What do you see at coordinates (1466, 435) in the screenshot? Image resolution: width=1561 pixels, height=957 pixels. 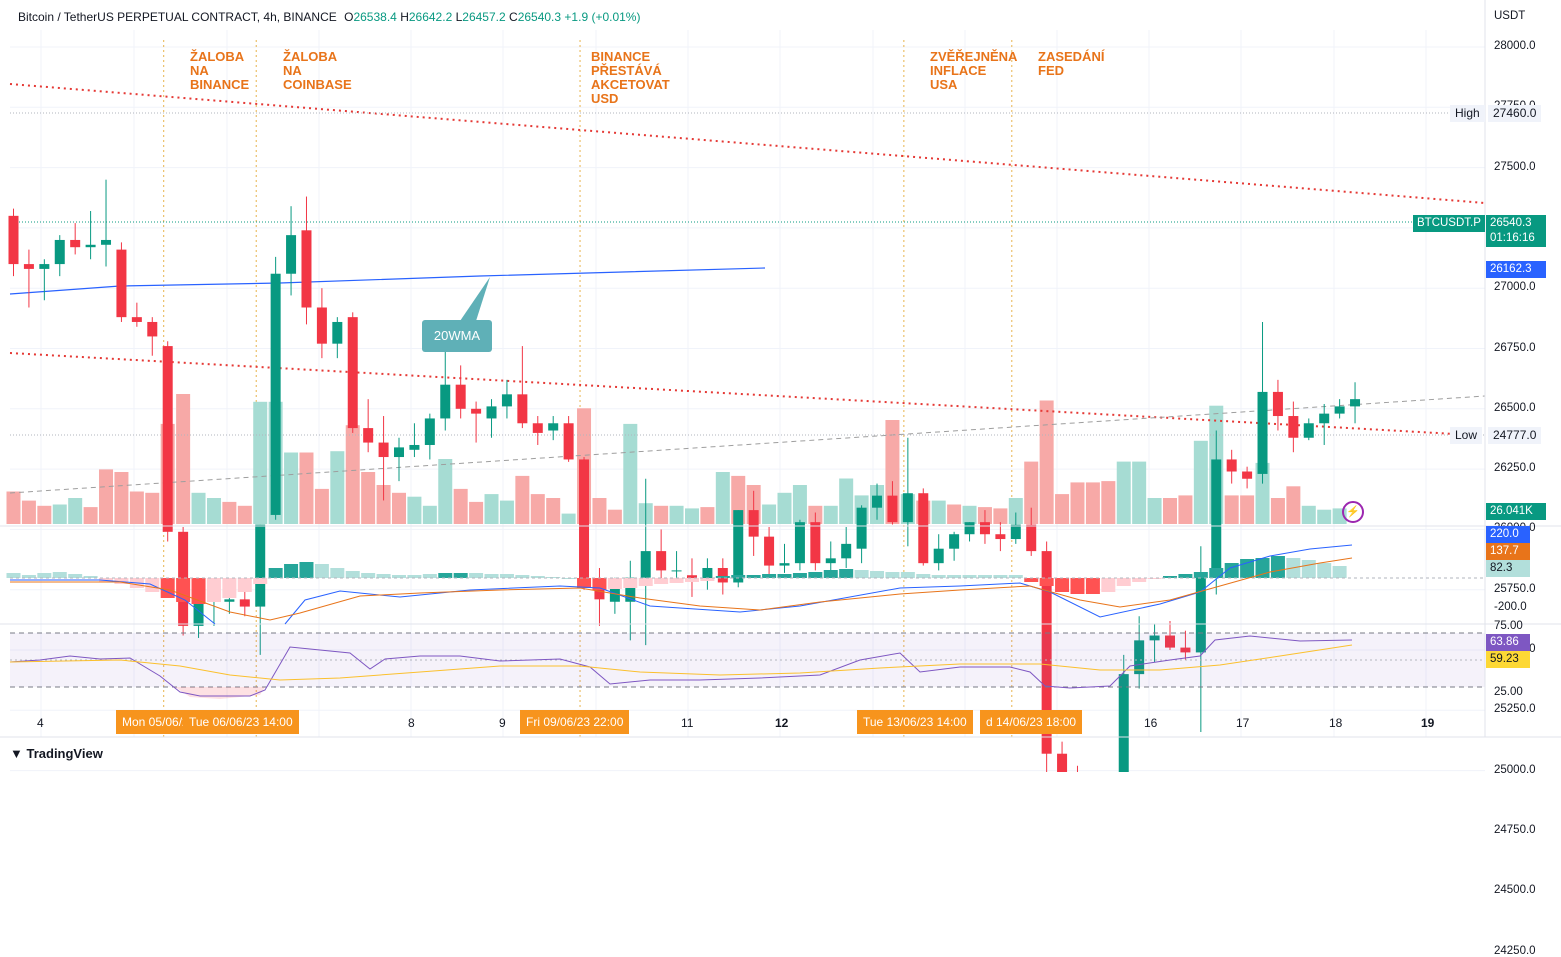 I see `low-label: Low` at bounding box center [1466, 435].